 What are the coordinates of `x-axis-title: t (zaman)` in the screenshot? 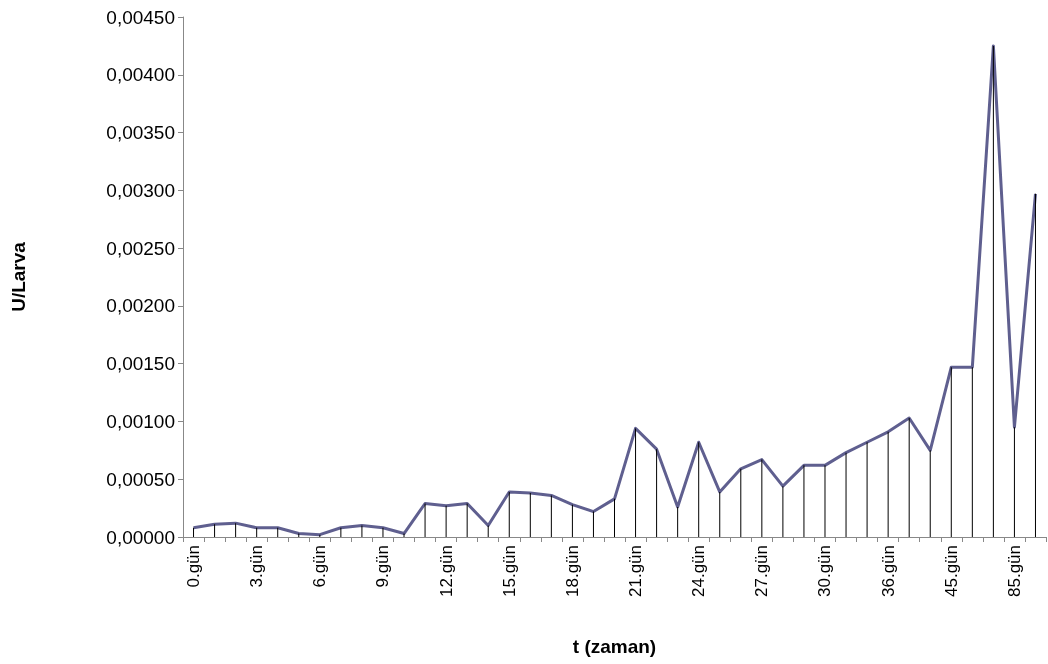 It's located at (614, 646).